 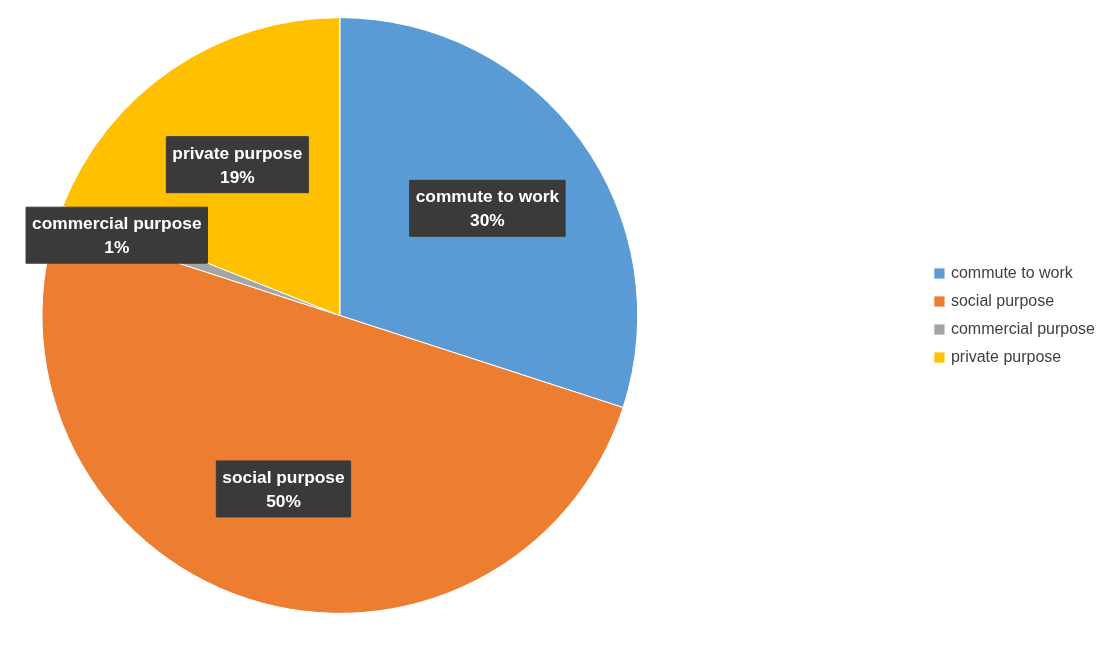 What do you see at coordinates (1022, 329) in the screenshot?
I see `legend-label: commercial purpose` at bounding box center [1022, 329].